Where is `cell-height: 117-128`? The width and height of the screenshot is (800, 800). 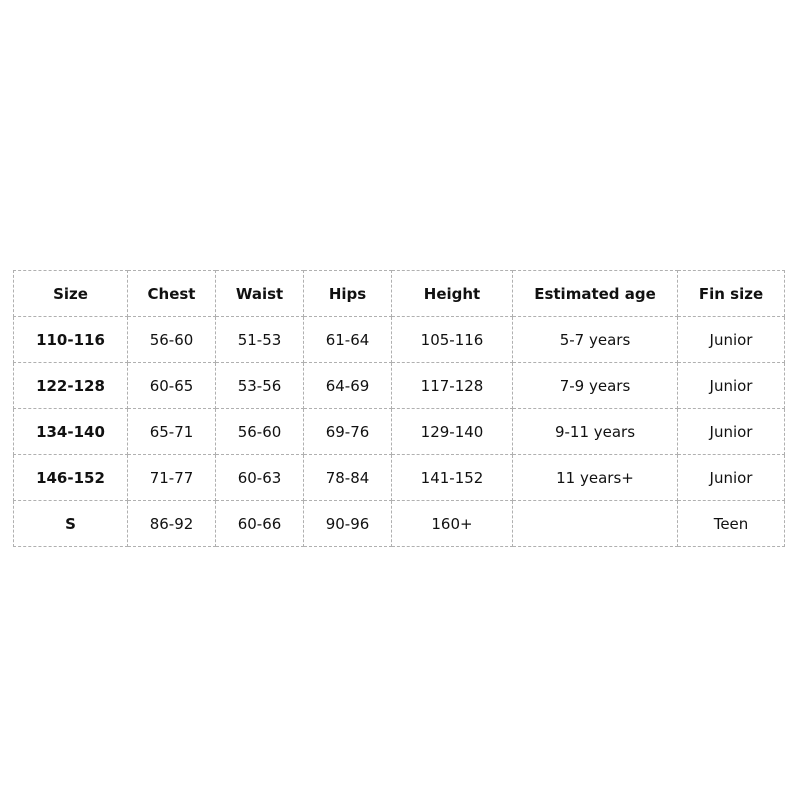 cell-height: 117-128 is located at coordinates (452, 385).